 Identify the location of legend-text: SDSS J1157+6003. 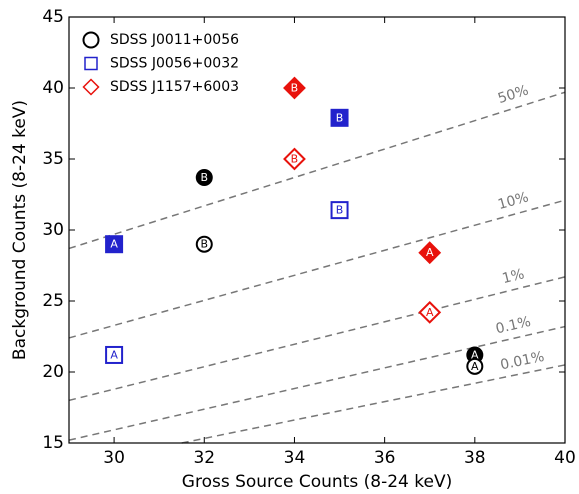
(174, 87).